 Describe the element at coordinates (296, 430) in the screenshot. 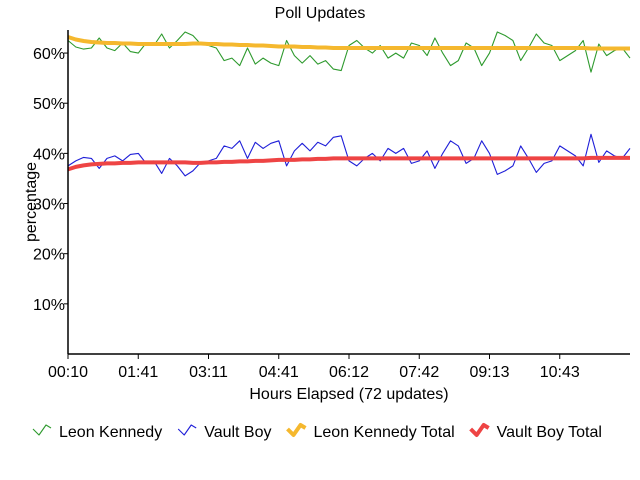

I see `legend-swatch-leon-kennedy-total` at that location.